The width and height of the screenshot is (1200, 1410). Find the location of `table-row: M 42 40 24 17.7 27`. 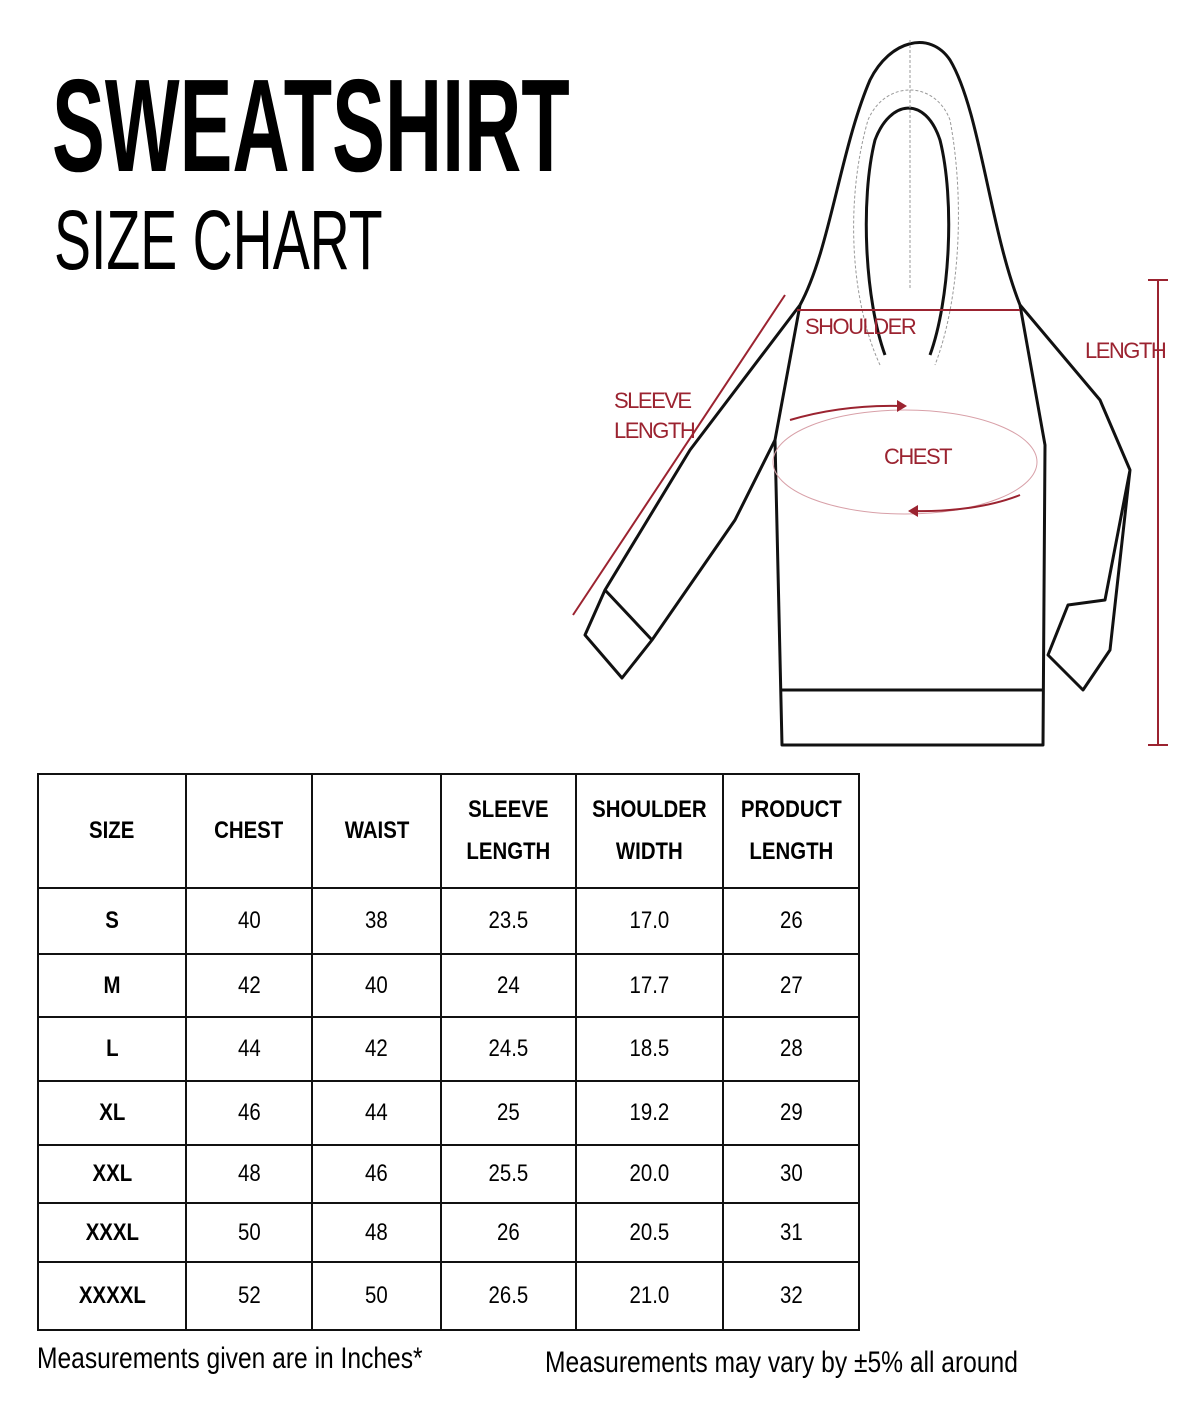

table-row: M 42 40 24 17.7 27 is located at coordinates (448, 985).